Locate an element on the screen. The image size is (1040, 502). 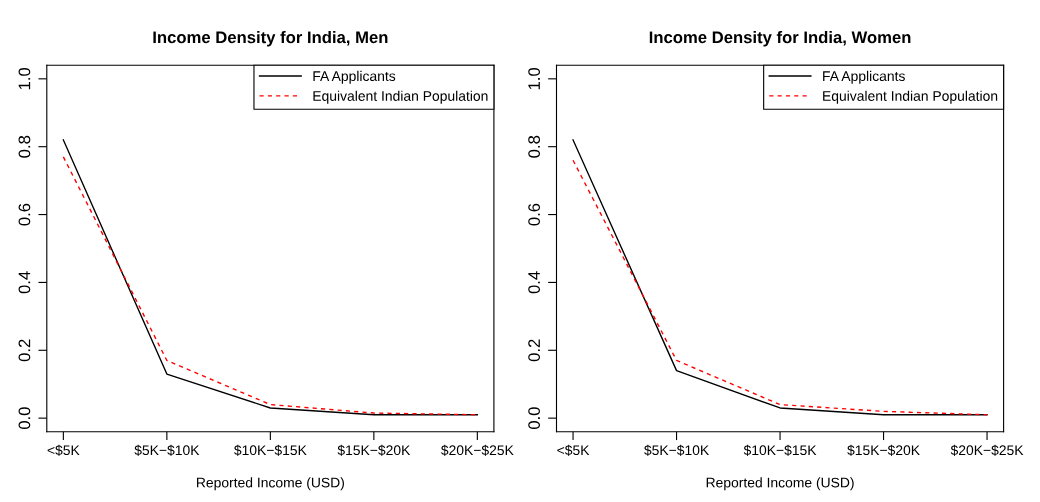
chart-title: Income Density for India, Men is located at coordinates (270, 38).